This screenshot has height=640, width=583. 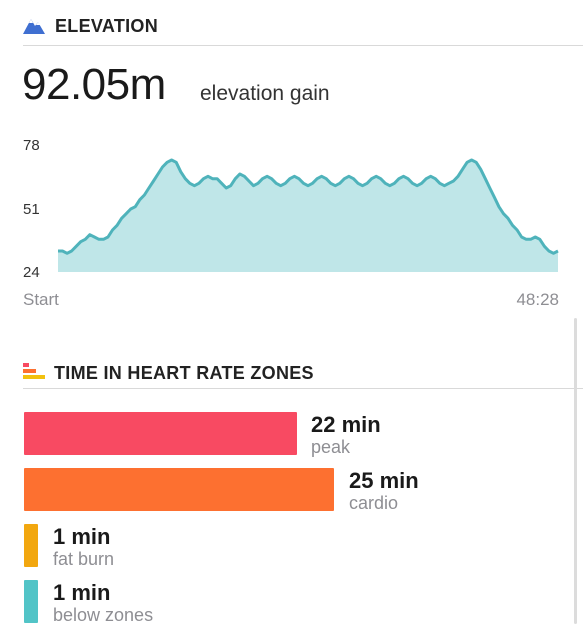 I want to click on y-tick-middle: 51, so click(x=31, y=209).